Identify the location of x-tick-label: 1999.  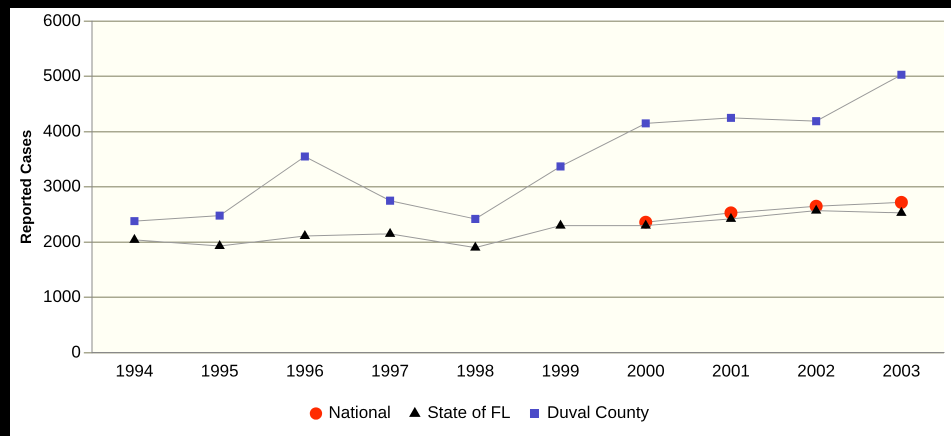
(561, 370).